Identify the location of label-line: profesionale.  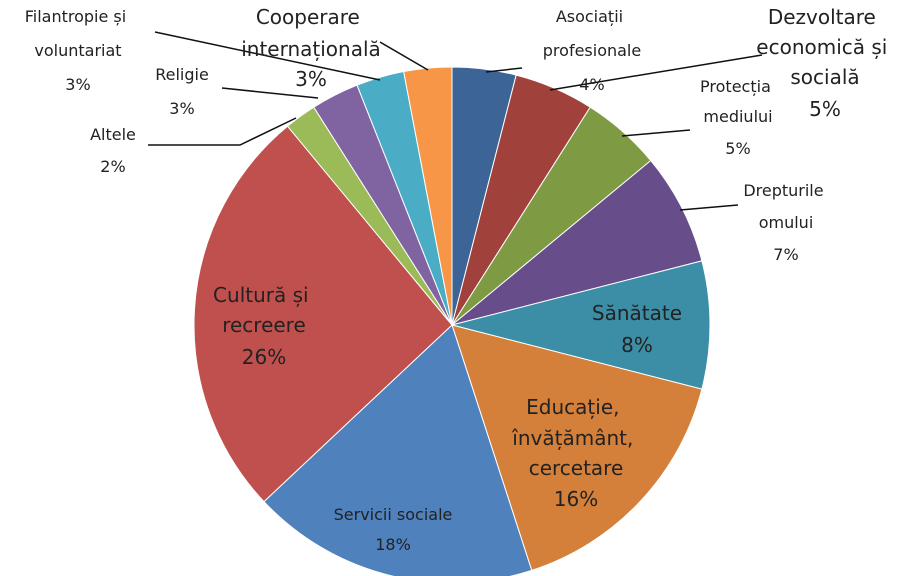
(592, 50).